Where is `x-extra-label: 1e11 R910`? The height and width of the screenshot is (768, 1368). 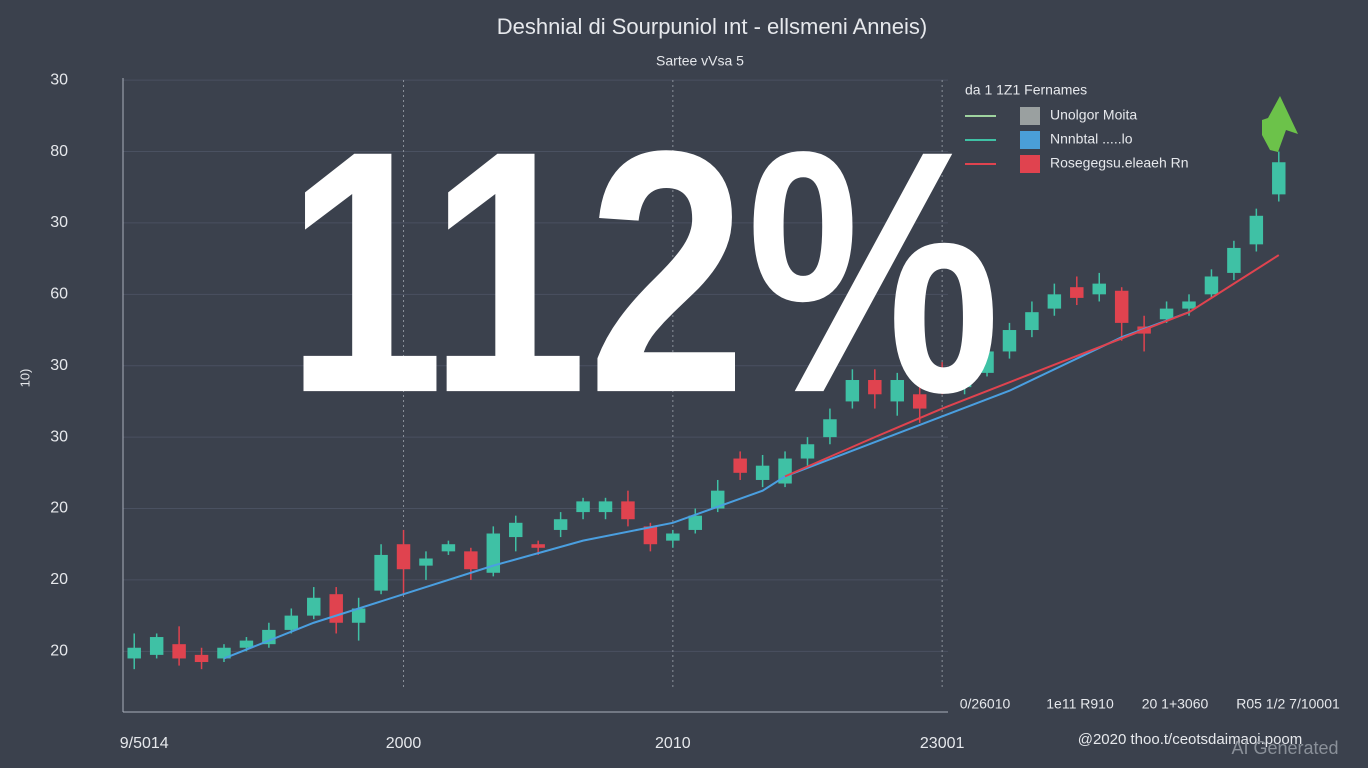
x-extra-label: 1e11 R910 is located at coordinates (1080, 704).